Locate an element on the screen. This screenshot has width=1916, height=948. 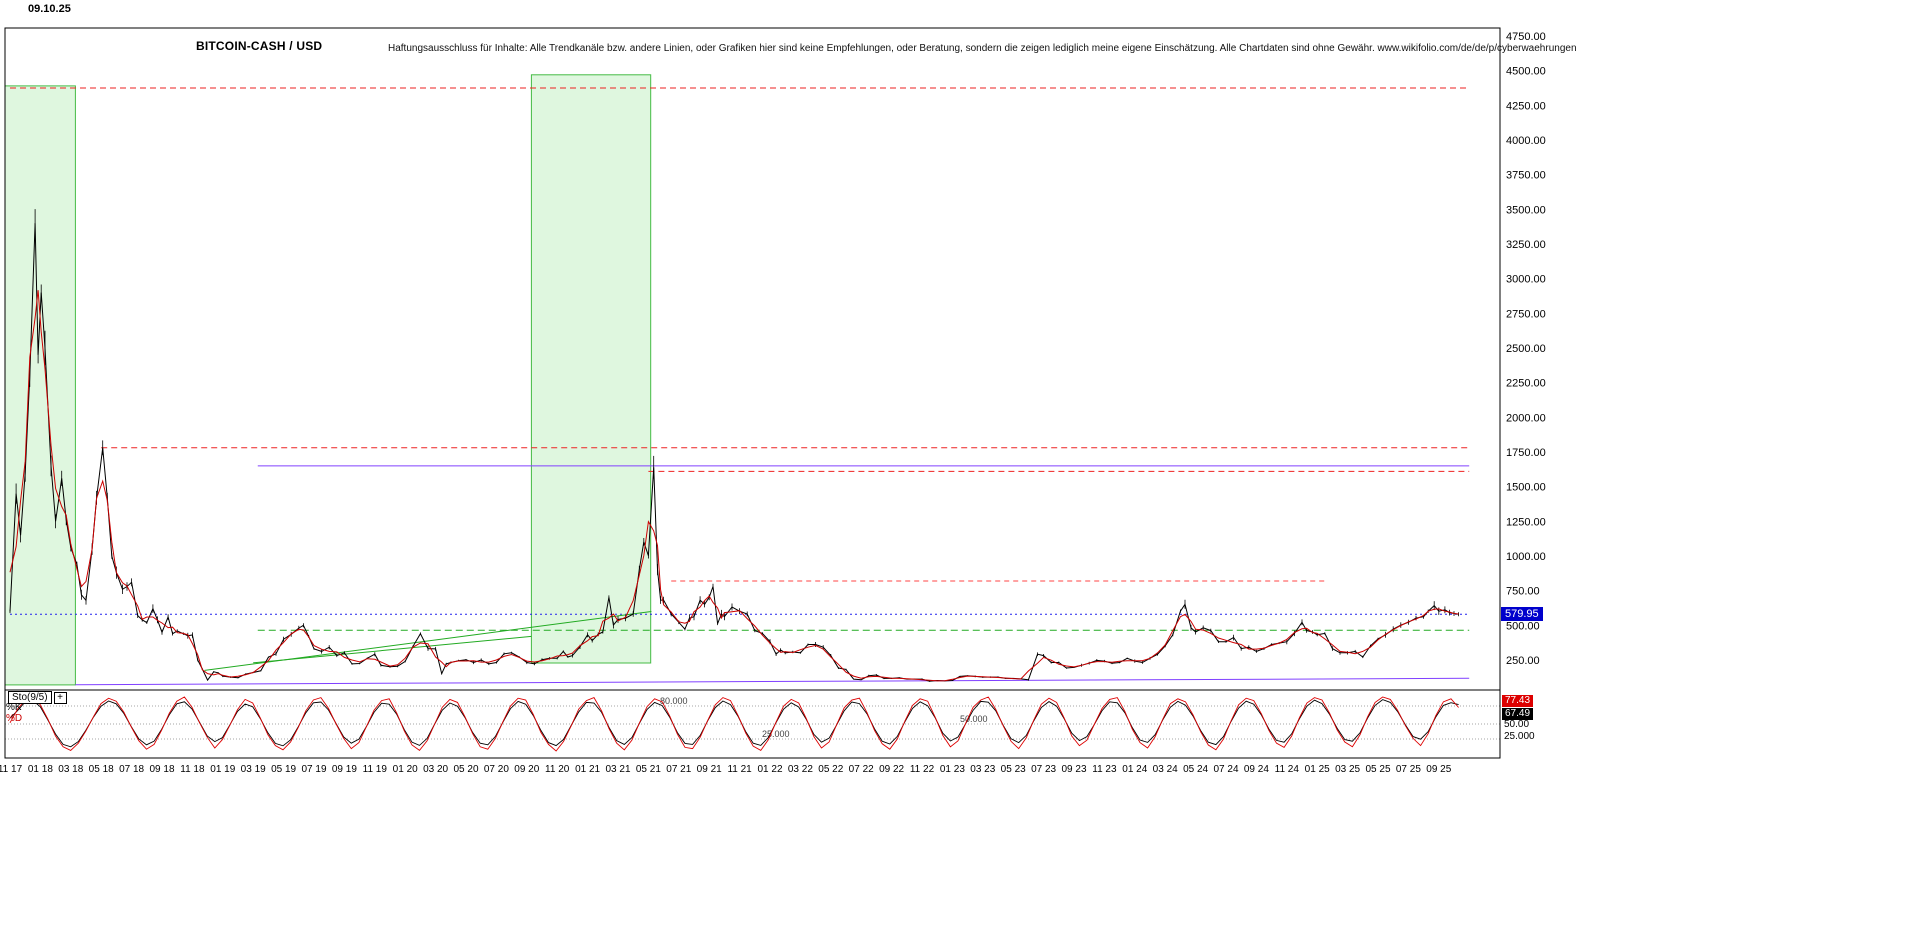
y-axis-tick-label: 4750.00 is located at coordinates (1526, 37).